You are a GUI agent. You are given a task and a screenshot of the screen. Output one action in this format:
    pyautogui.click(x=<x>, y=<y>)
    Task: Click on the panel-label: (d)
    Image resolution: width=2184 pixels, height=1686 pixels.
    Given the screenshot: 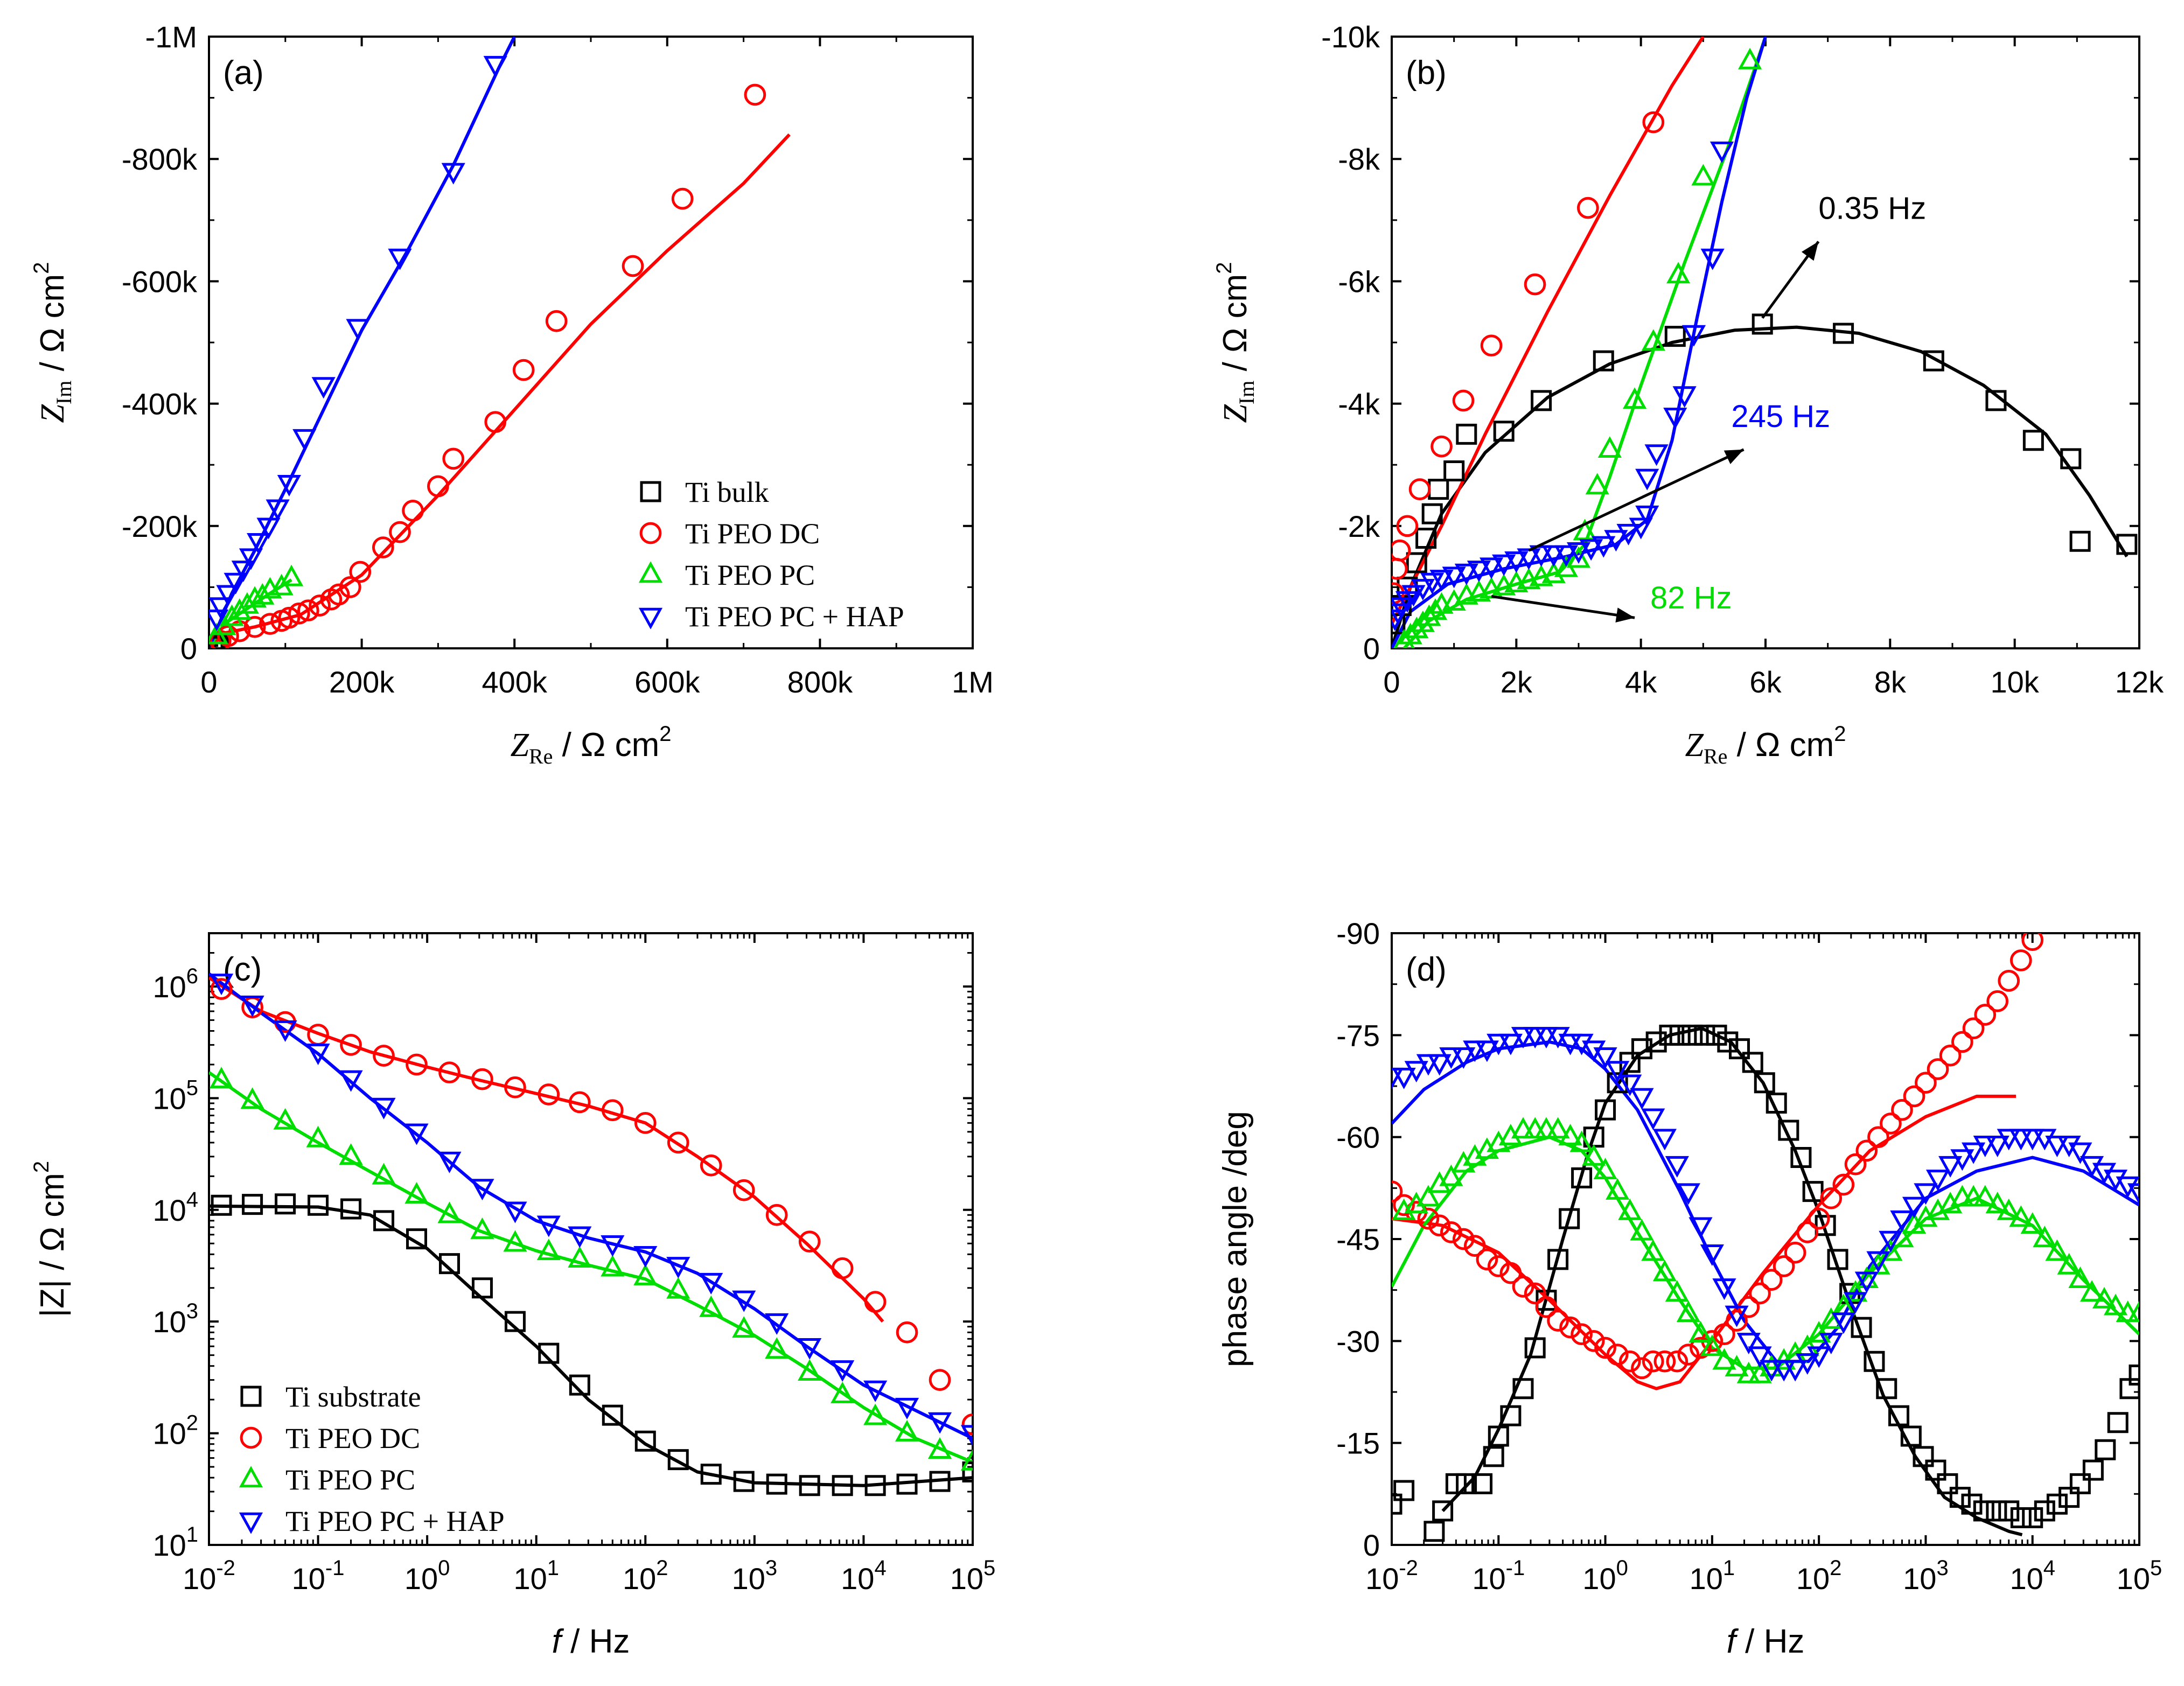 What is the action you would take?
    pyautogui.click(x=1426, y=969)
    